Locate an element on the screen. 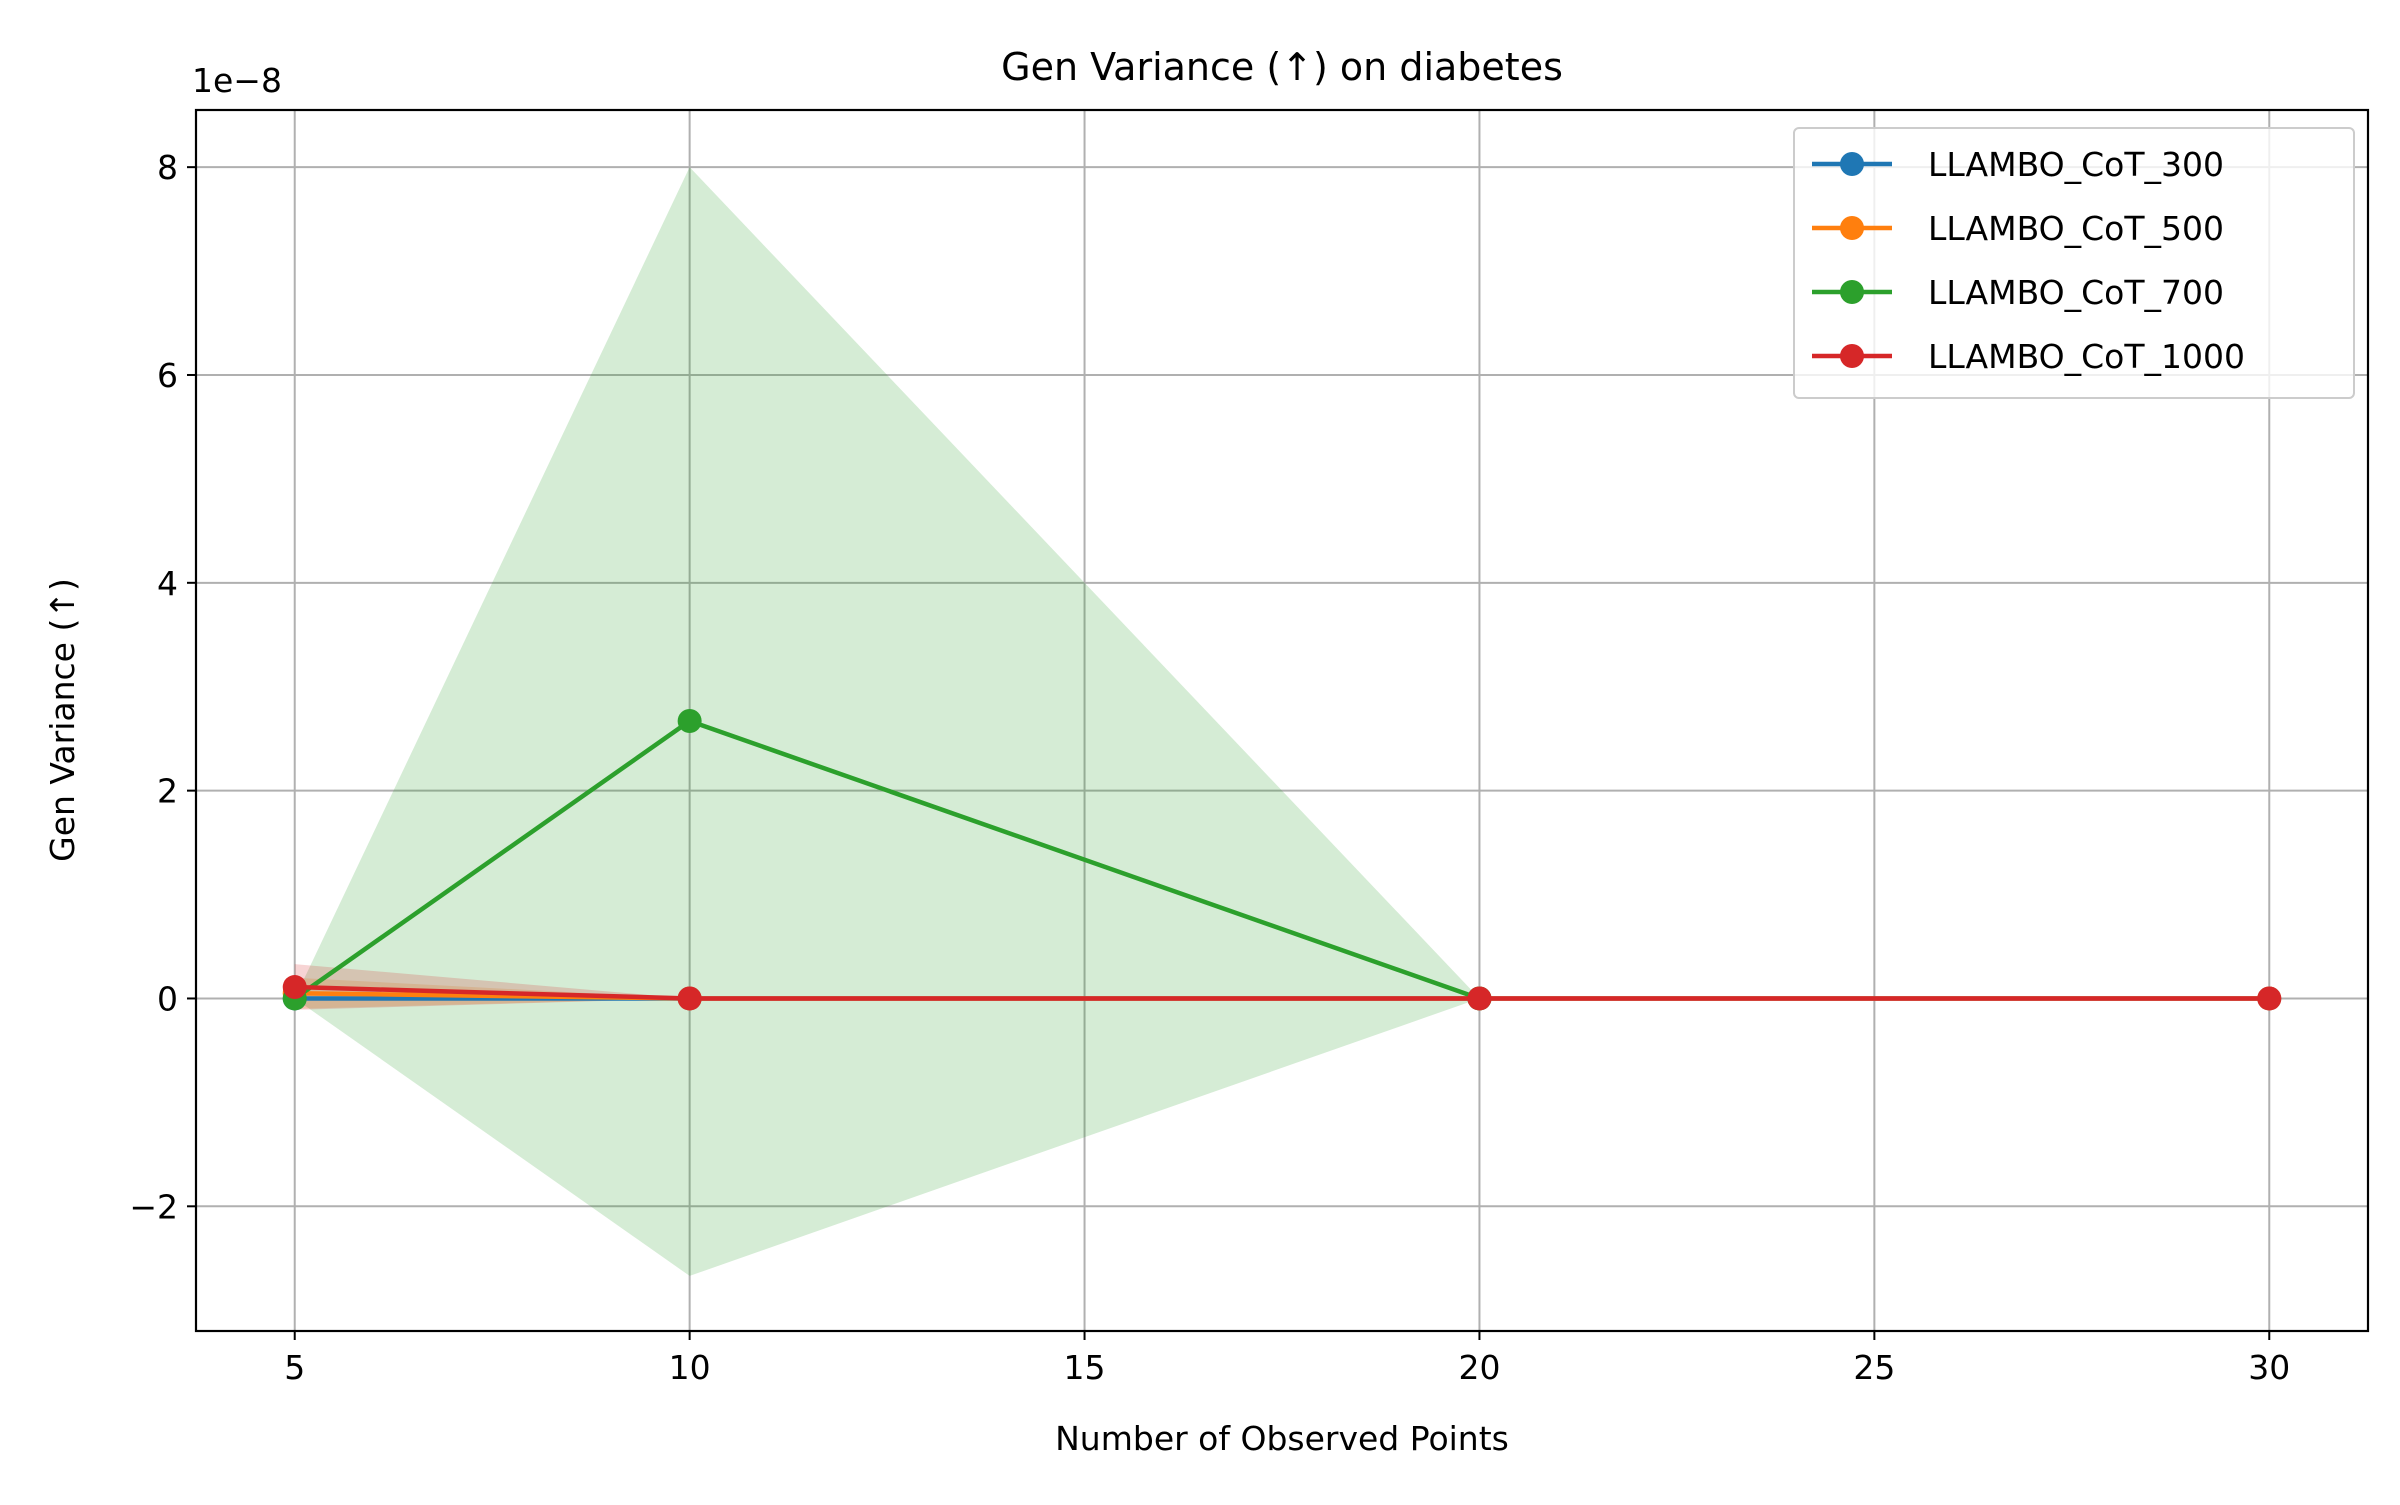 Image resolution: width=2400 pixels, height=1505 pixels. y-tick-label: 8 is located at coordinates (167, 167).